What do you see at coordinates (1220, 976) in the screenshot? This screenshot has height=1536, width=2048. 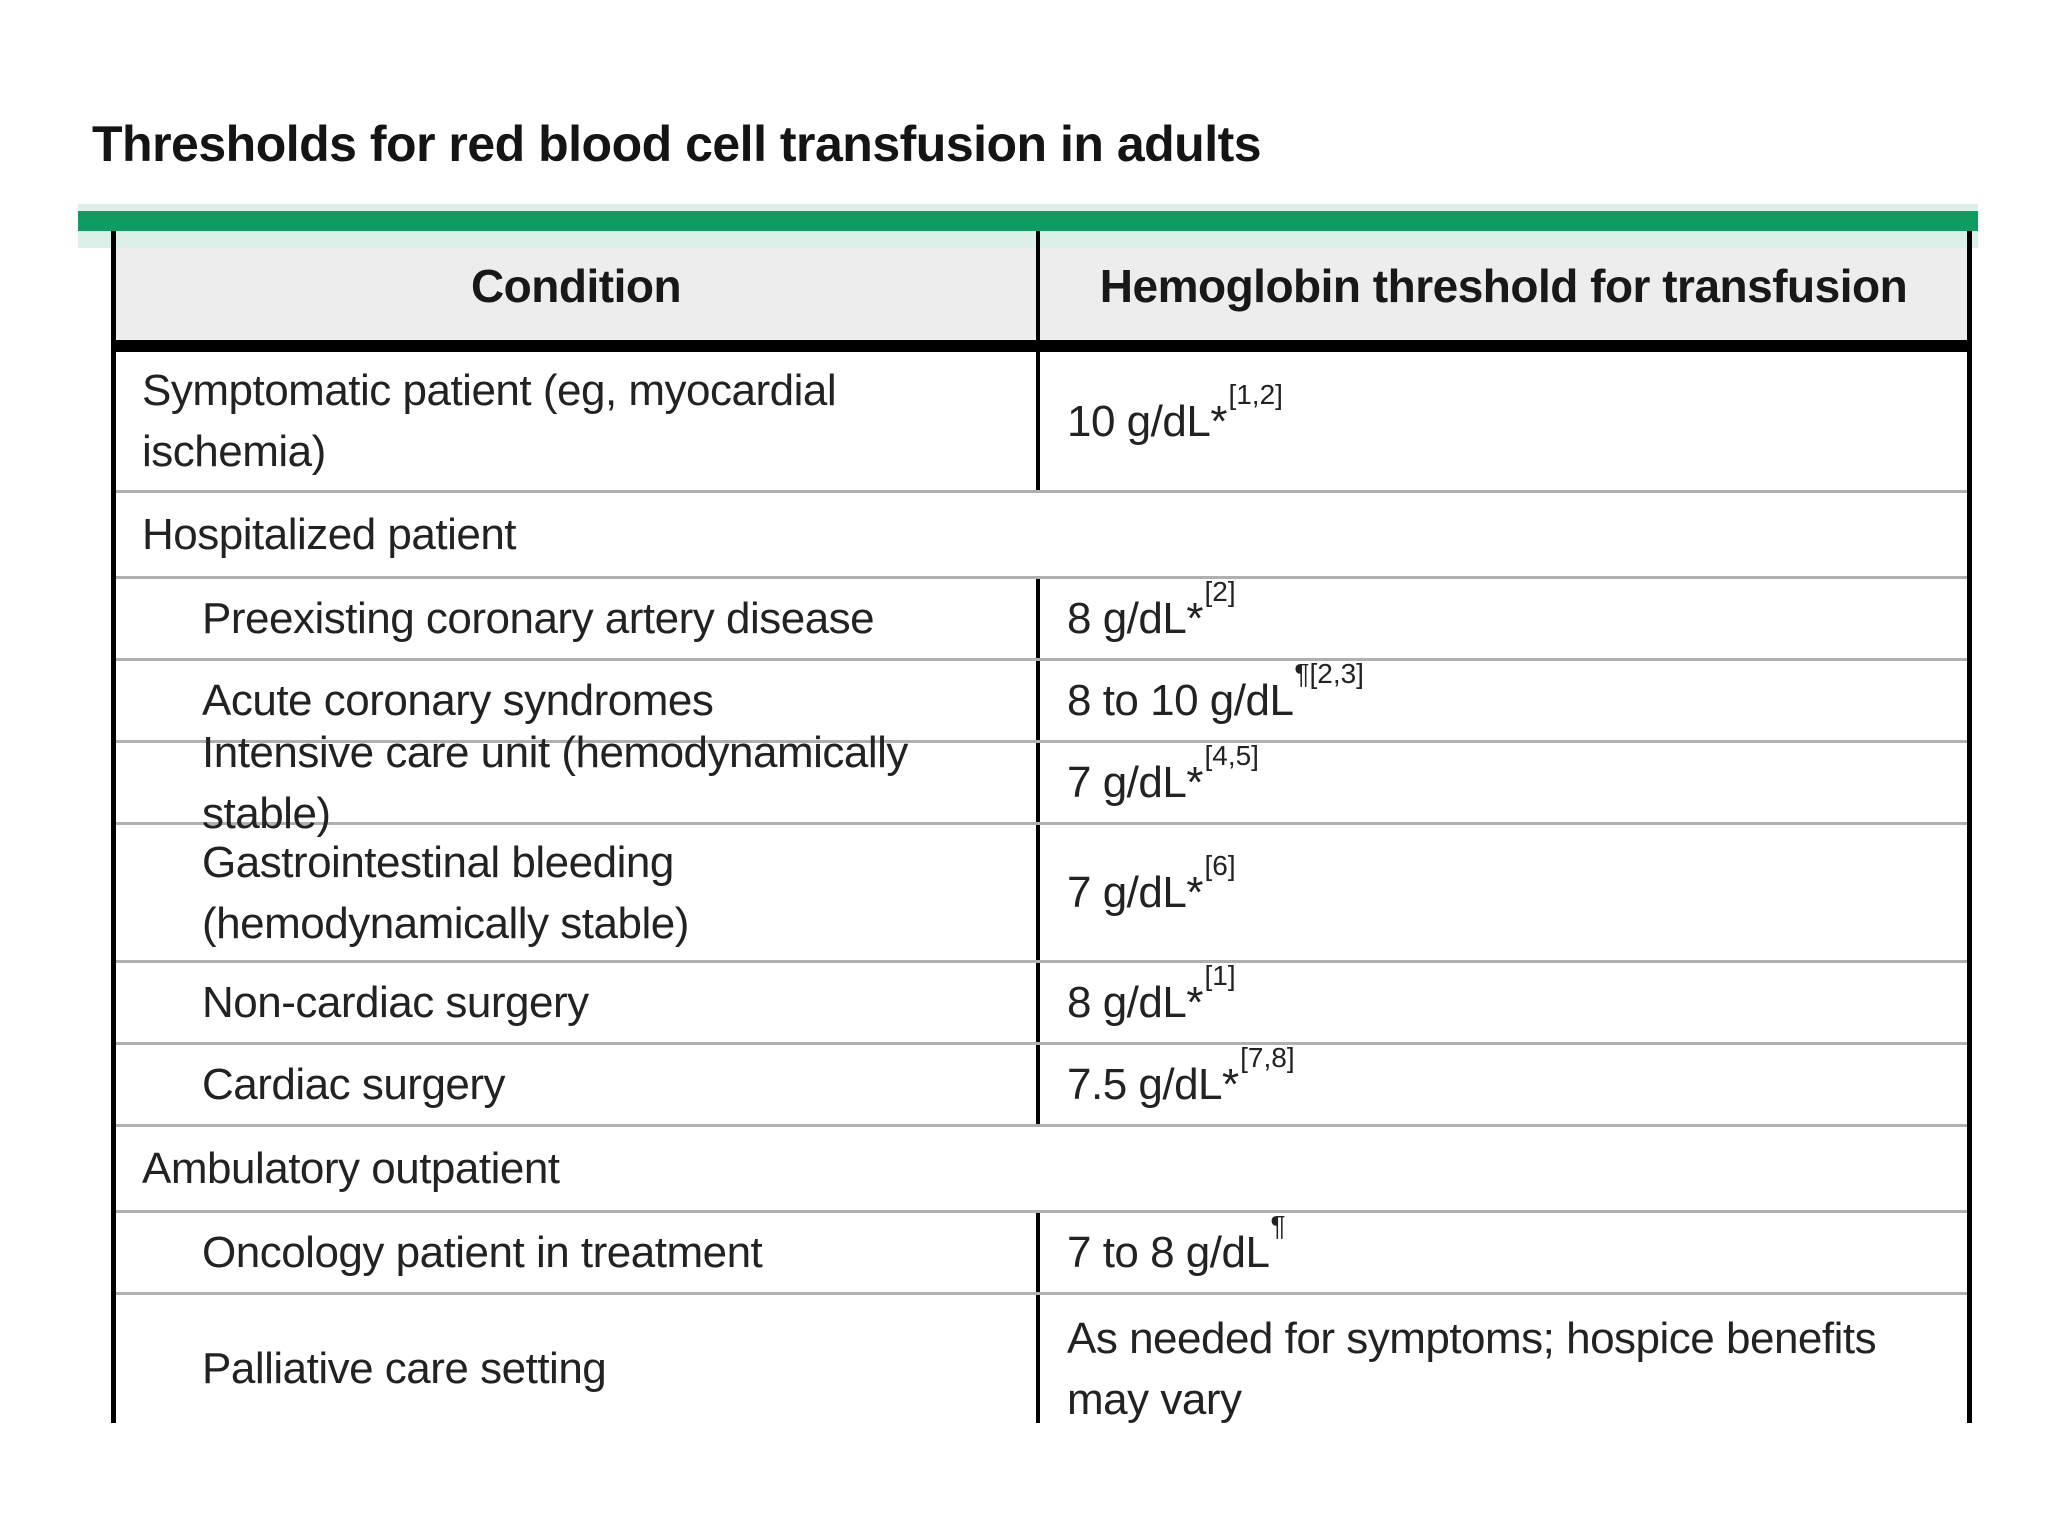 I see `reference-marker: [1]` at bounding box center [1220, 976].